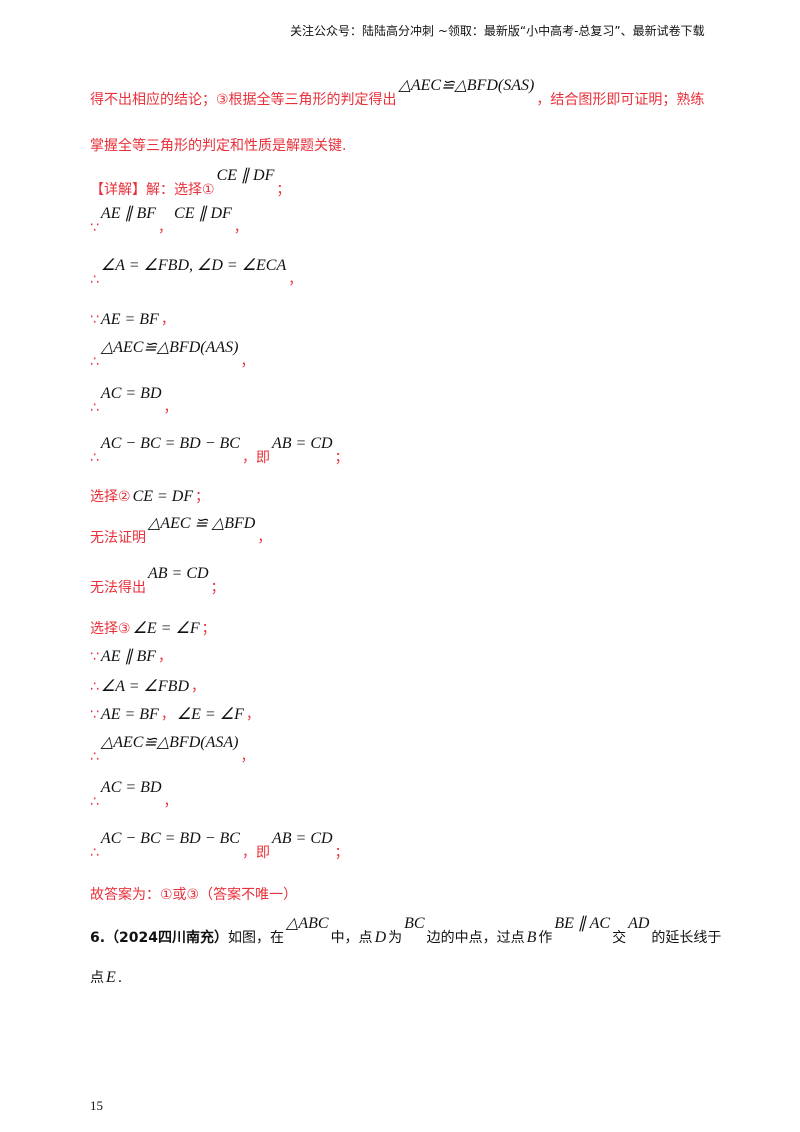 The image size is (800, 1132). Describe the element at coordinates (466, 85) in the screenshot. I see `math-expression: △AEC≌△BFD(SAS)` at that location.